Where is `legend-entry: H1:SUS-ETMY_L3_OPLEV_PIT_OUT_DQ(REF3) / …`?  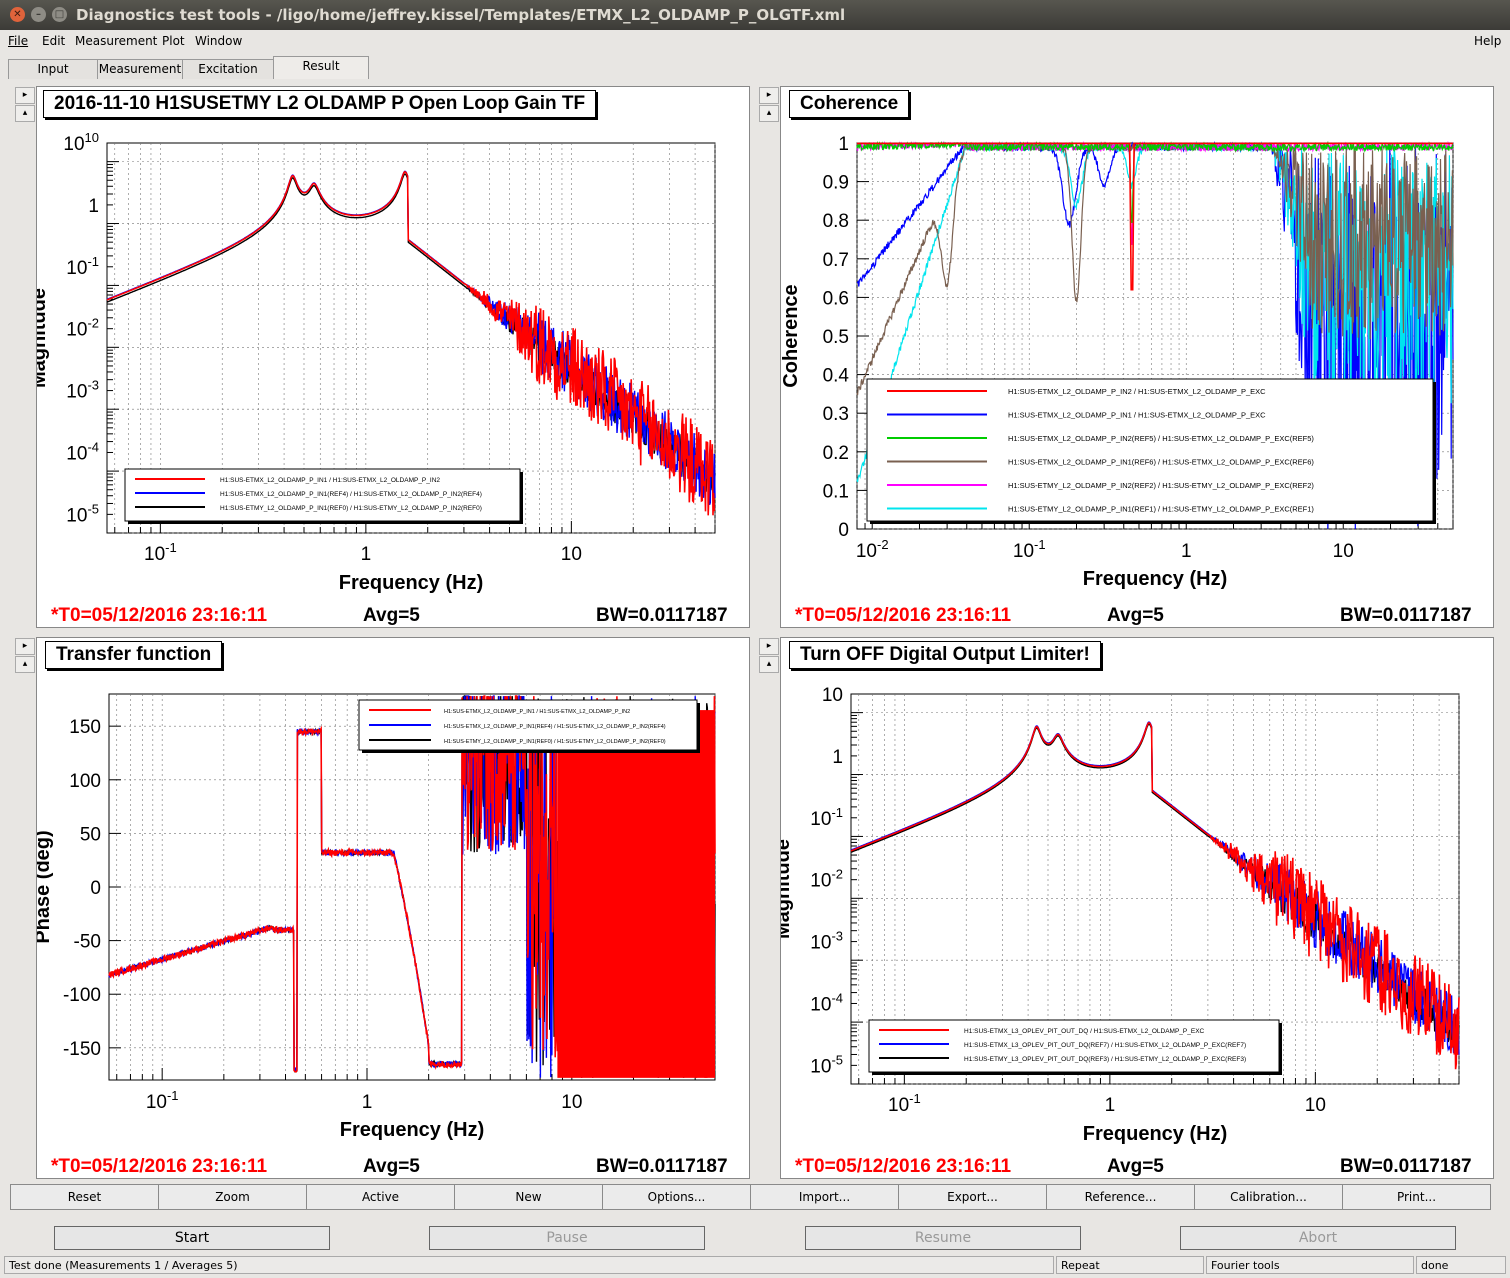 legend-entry: H1:SUS-ETMY_L3_OPLEV_PIT_OUT_DQ(REF3) / … is located at coordinates (1105, 1059).